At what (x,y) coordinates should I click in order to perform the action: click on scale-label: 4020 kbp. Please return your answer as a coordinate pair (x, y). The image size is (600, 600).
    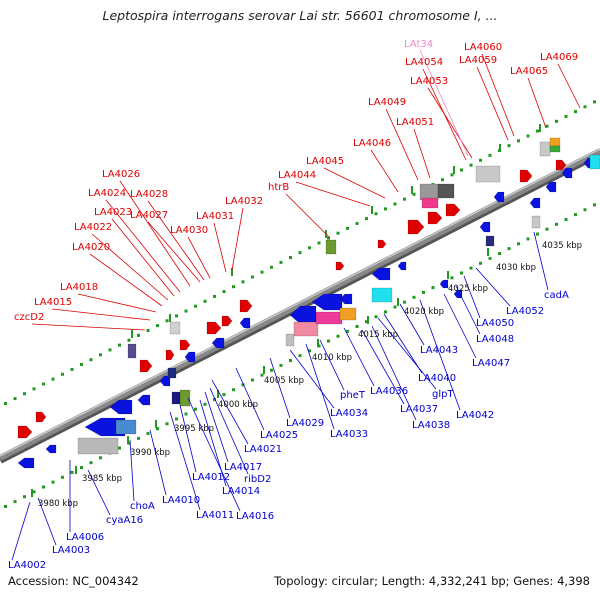
    Looking at the image, I should click on (424, 312).